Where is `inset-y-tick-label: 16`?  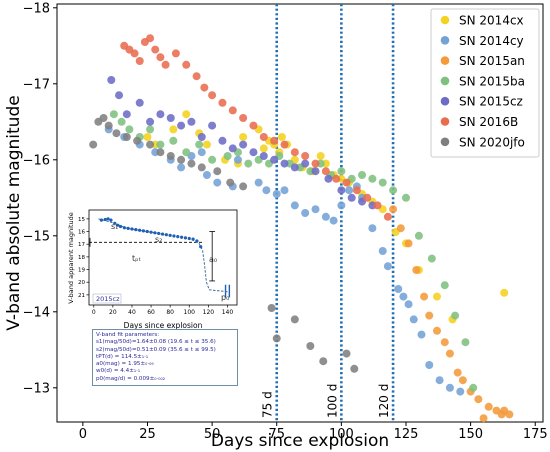 inset-y-tick-label: 16 is located at coordinates (81, 233).